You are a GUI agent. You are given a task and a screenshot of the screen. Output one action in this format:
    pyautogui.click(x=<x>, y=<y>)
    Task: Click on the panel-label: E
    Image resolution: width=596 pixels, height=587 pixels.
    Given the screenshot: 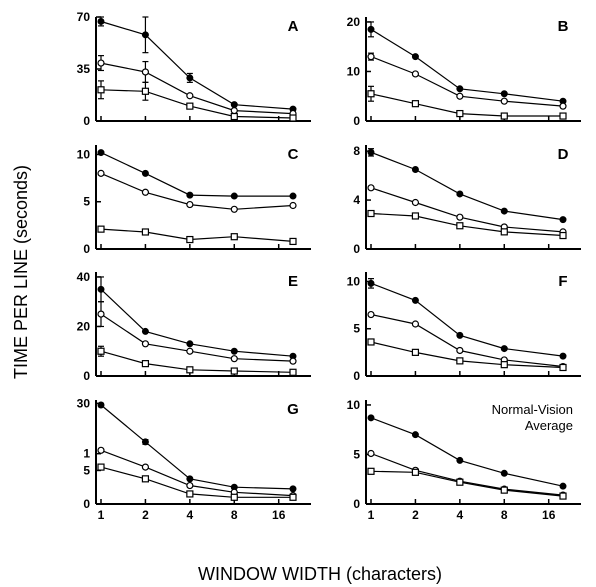 What is the action you would take?
    pyautogui.click(x=293, y=281)
    